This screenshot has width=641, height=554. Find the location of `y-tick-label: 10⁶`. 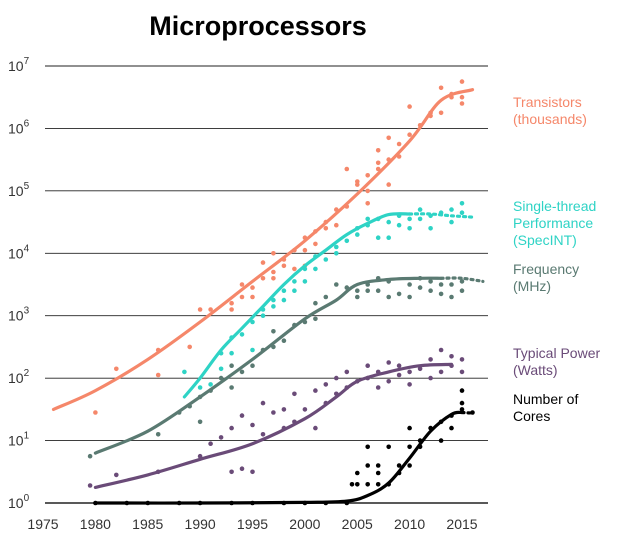

y-tick-label: 10⁶ is located at coordinates (19, 127).